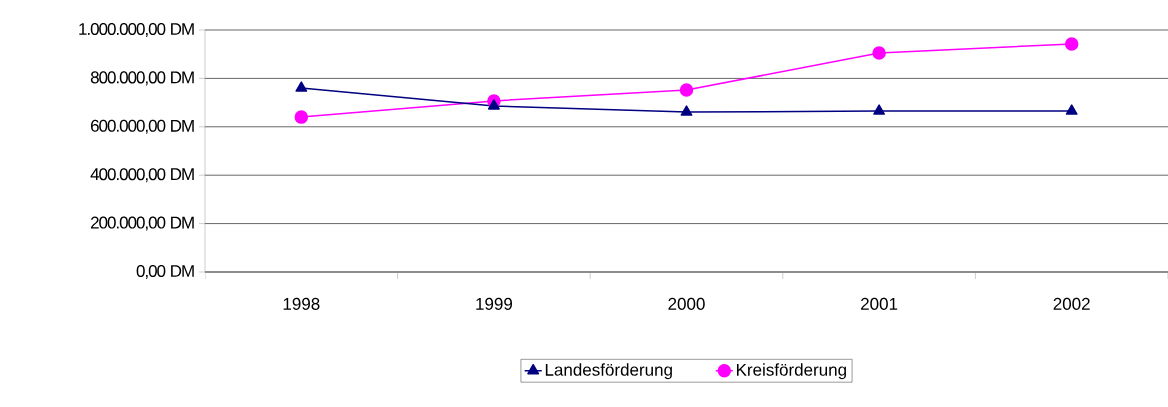 Image resolution: width=1168 pixels, height=407 pixels. What do you see at coordinates (142, 175) in the screenshot?
I see `y-tick-label: 400.000,00 DM` at bounding box center [142, 175].